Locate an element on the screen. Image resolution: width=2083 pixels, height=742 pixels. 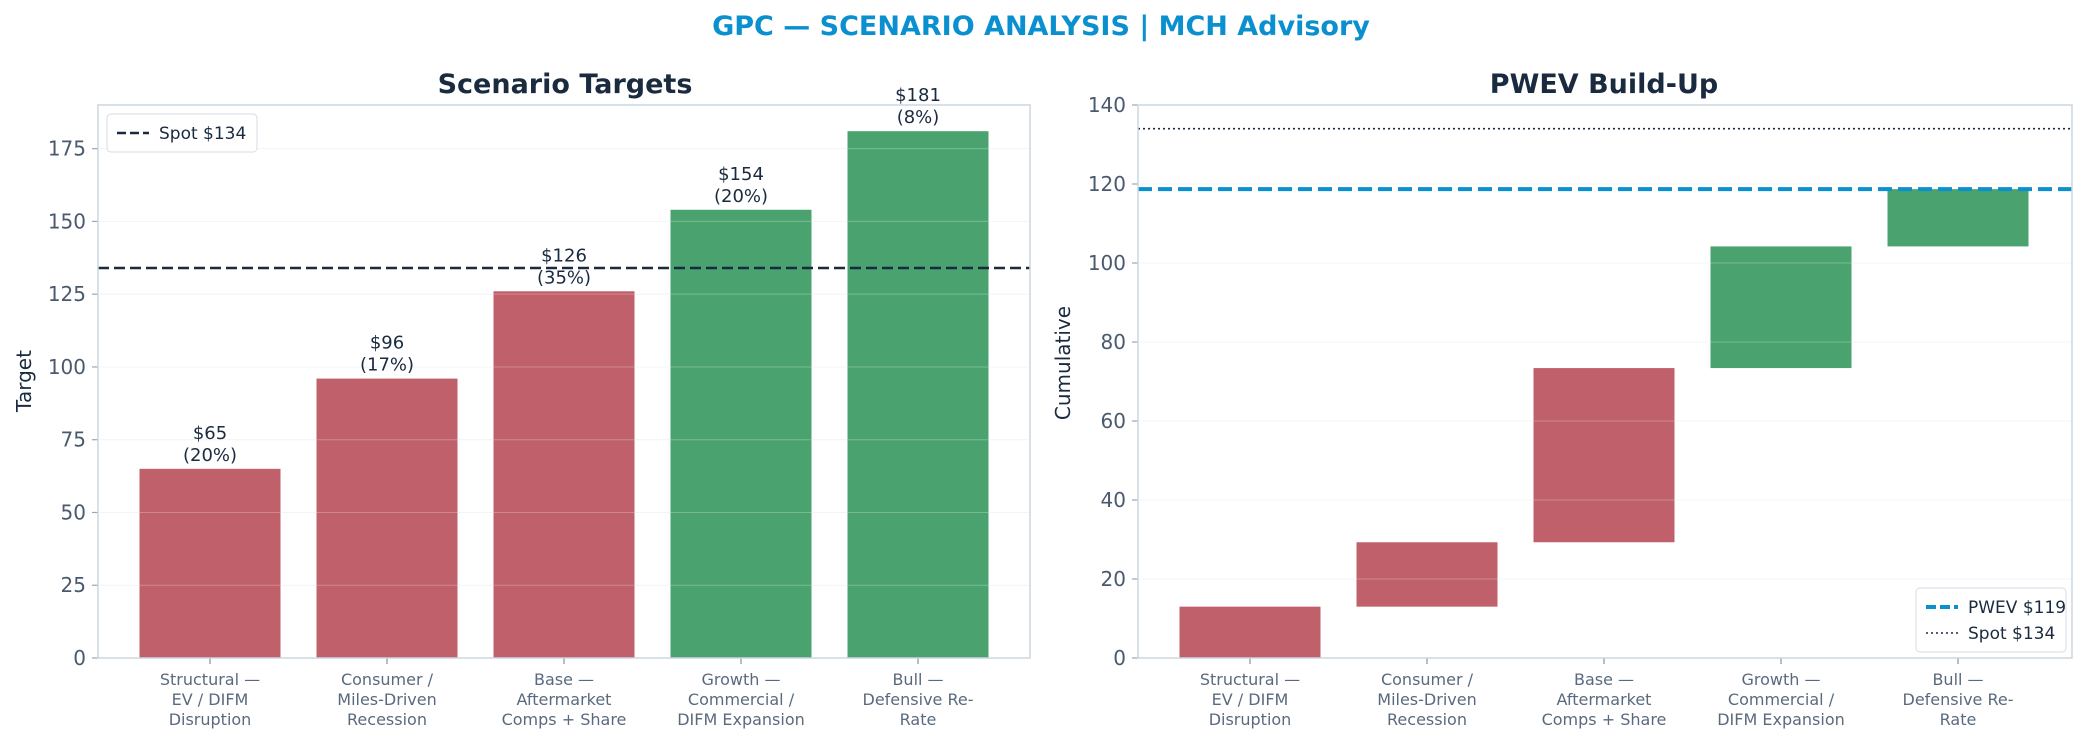
y-tick-labels: 0 25 50 75 100 125 150 175 is located at coordinates (73, 403).